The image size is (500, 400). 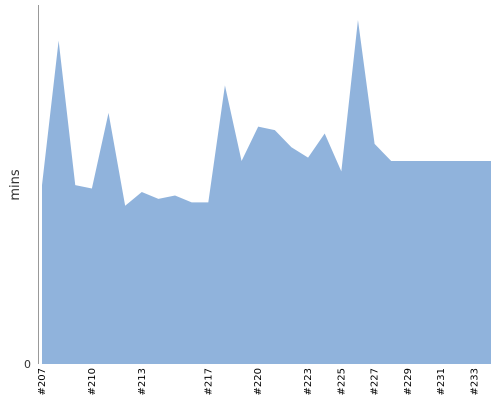 I want to click on x-tick-label: #217, so click(x=208, y=381).